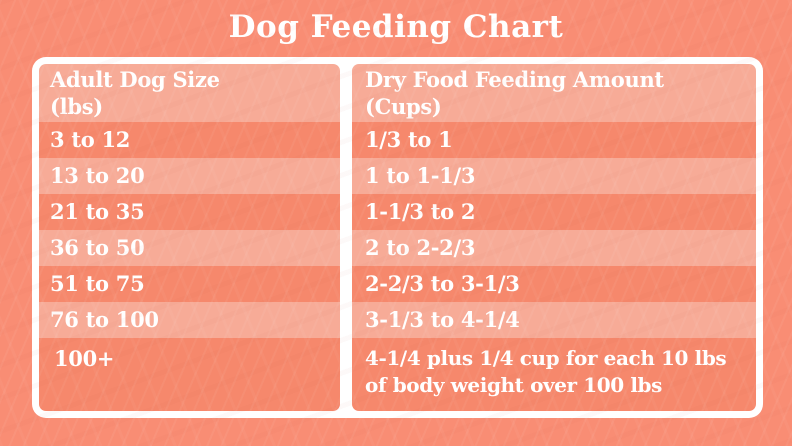 The height and width of the screenshot is (446, 792). What do you see at coordinates (189, 212) in the screenshot?
I see `table-cell-size: 21 to 35` at bounding box center [189, 212].